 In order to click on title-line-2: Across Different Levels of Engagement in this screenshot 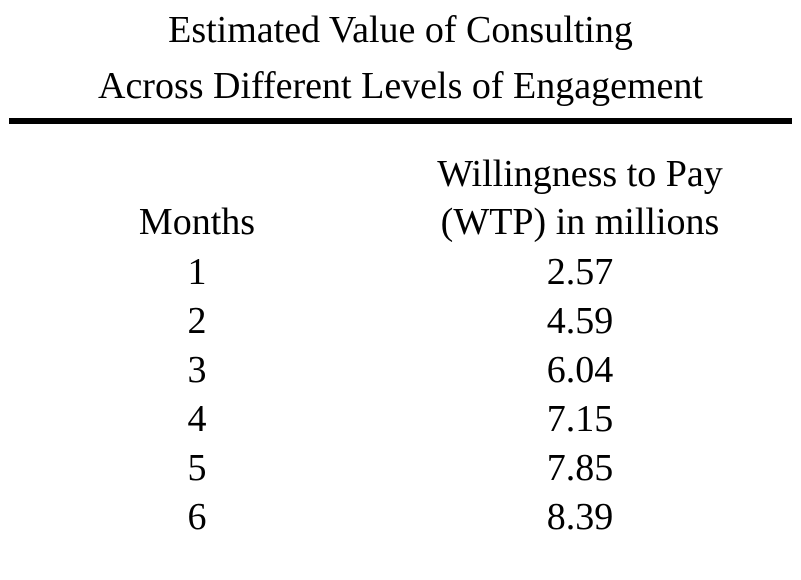, I will do `click(400, 86)`.